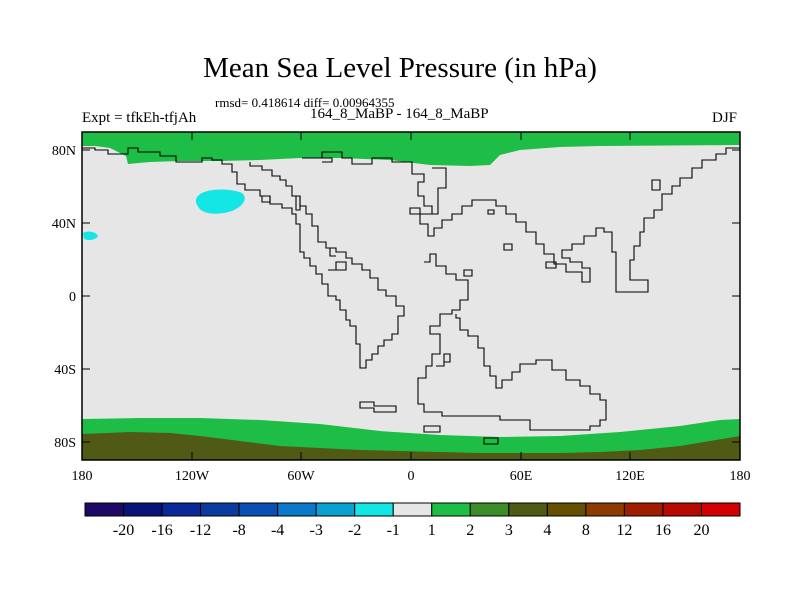 The image size is (800, 600). Describe the element at coordinates (393, 530) in the screenshot. I see `colorbar-label: -1` at that location.